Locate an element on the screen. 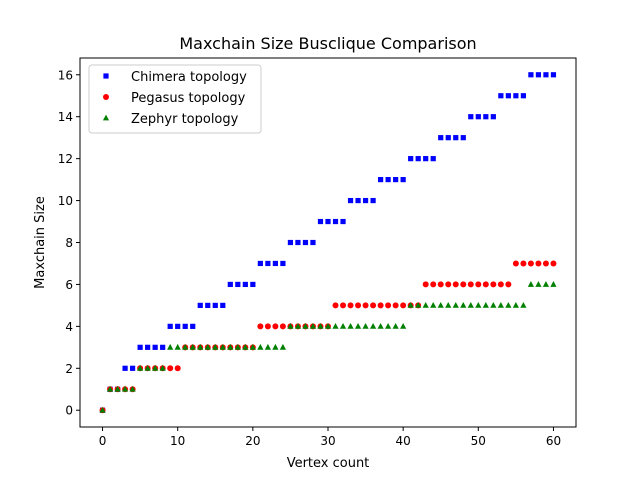 The width and height of the screenshot is (640, 484). y-axis-label: Maxchain Size is located at coordinates (40, 242).